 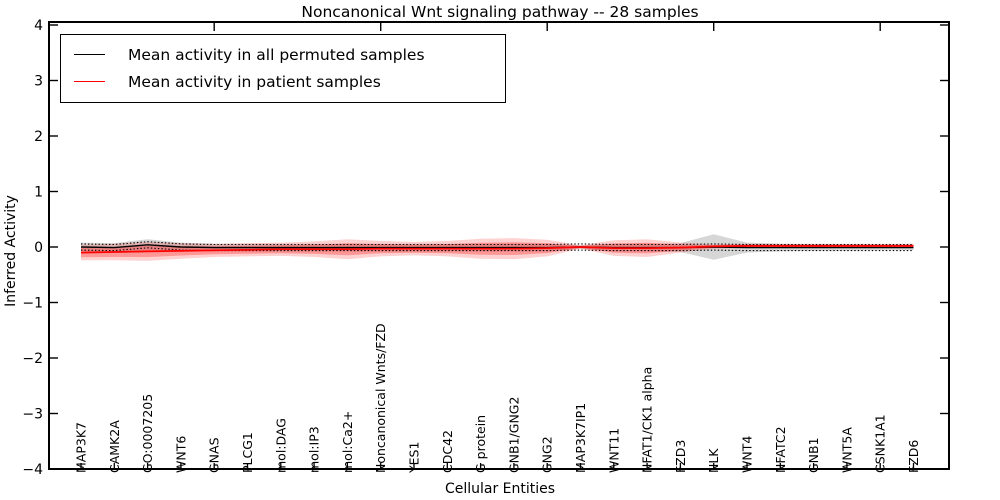 I want to click on x-tick-label: mol:DAG, so click(x=280, y=445).